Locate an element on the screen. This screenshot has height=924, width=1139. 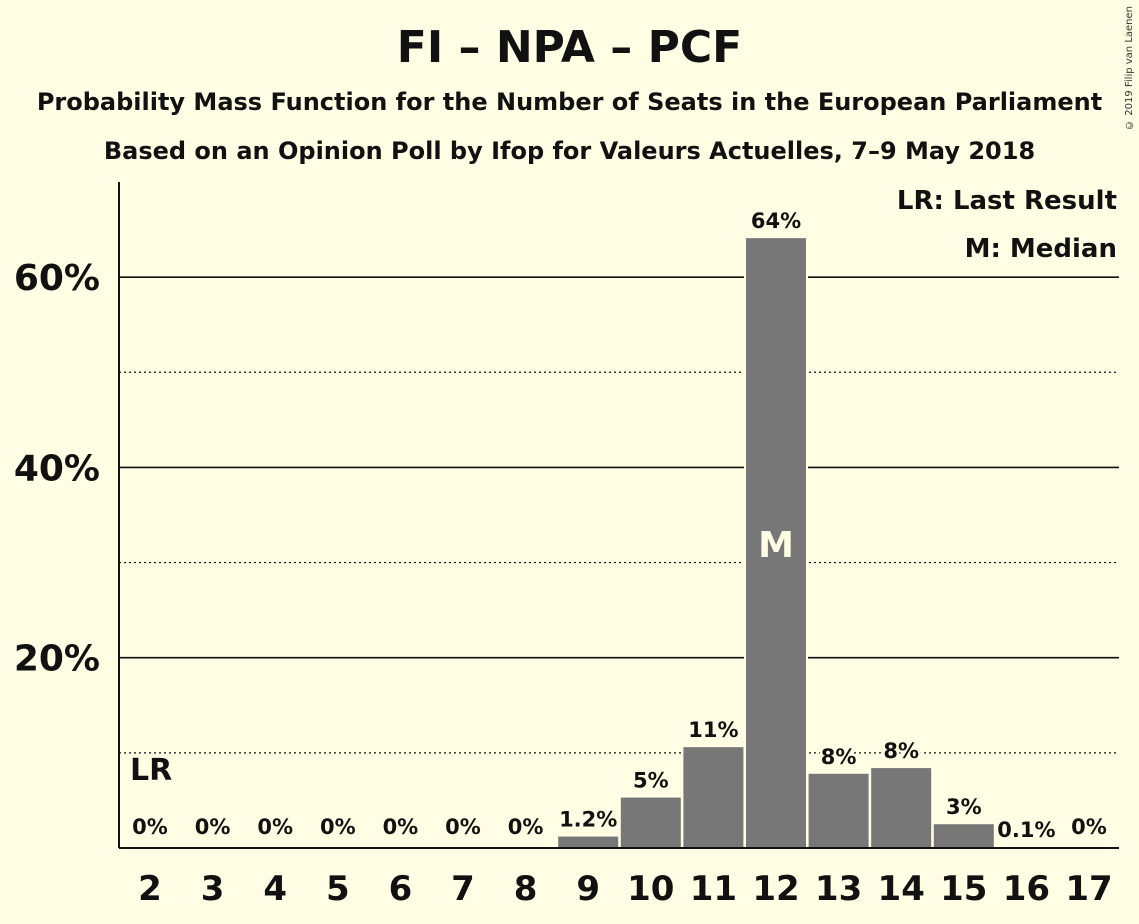
bar-halo is located at coordinates (1026, 846).